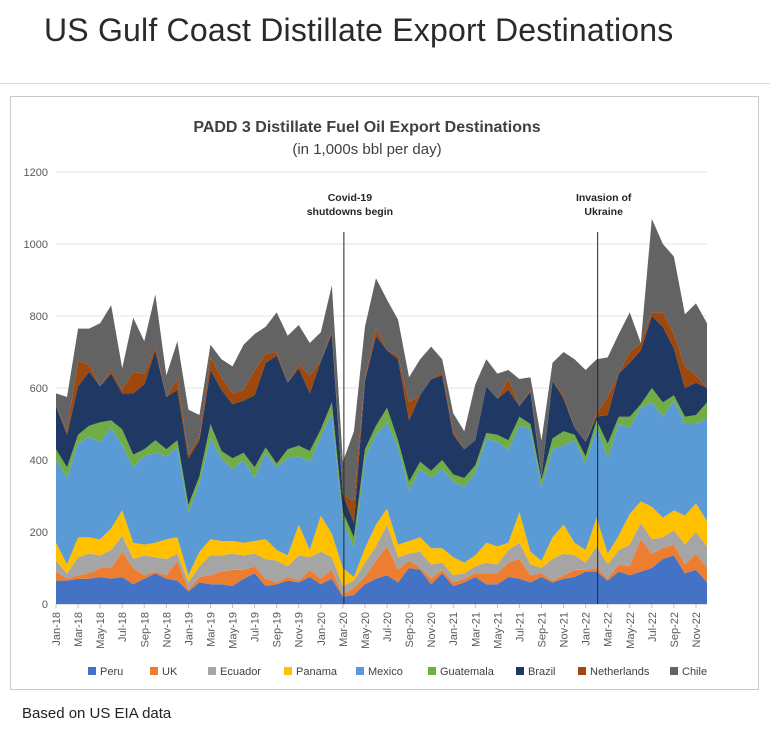 This screenshot has width=770, height=737. What do you see at coordinates (300, 629) in the screenshot?
I see `x-tick-label: Nov-19` at bounding box center [300, 629].